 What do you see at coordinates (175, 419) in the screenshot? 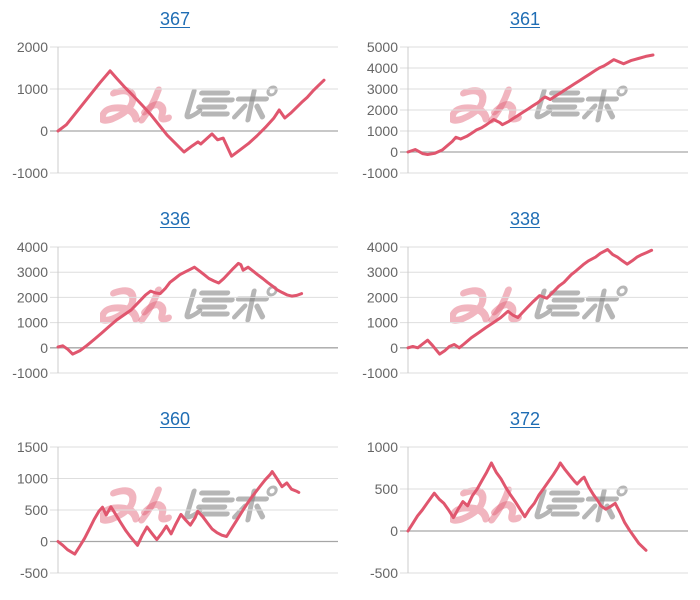
I see `chart-title-link-360: 360` at bounding box center [175, 419].